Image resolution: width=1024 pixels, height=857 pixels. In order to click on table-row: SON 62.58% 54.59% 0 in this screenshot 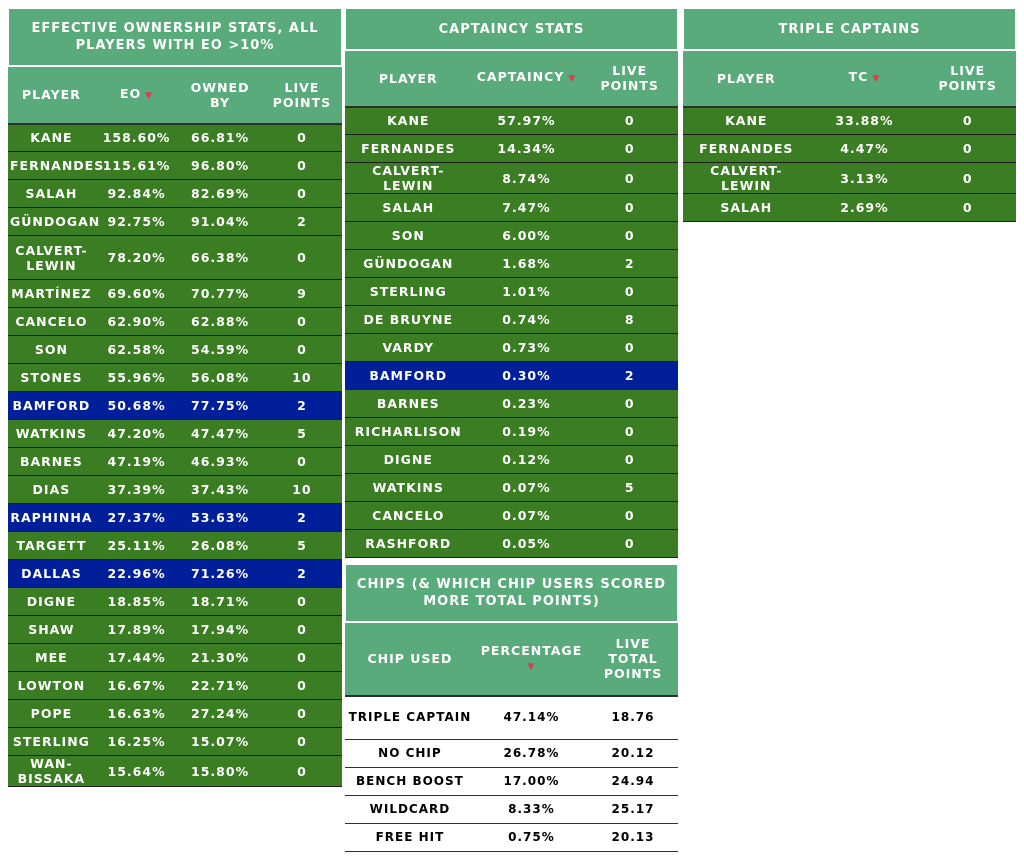, I will do `click(175, 349)`.